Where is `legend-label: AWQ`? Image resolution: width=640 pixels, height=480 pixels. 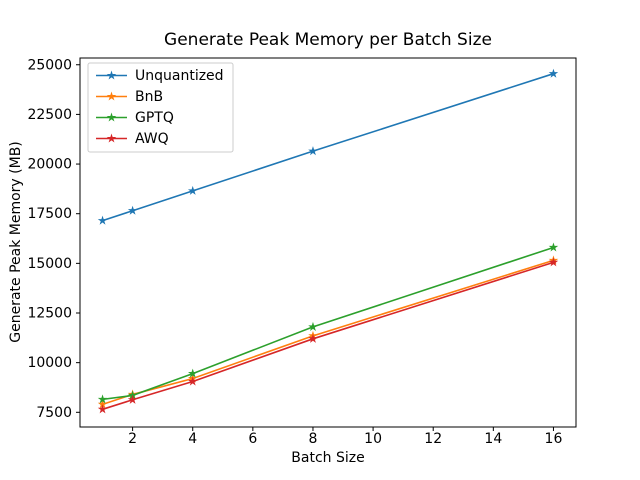
legend-label: AWQ is located at coordinates (152, 139).